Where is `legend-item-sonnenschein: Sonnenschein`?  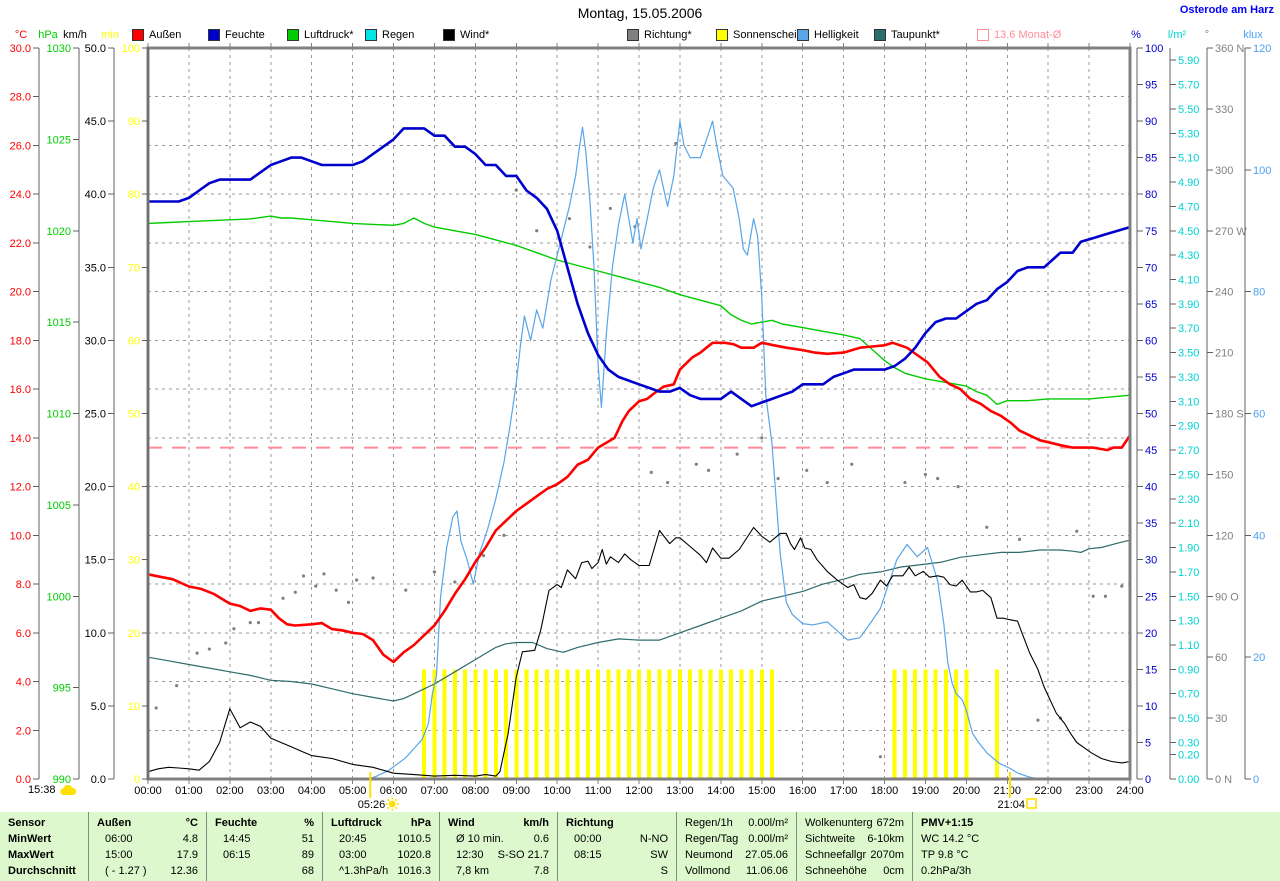
legend-item-sonnenschein: Sonnenschein is located at coordinates (759, 35).